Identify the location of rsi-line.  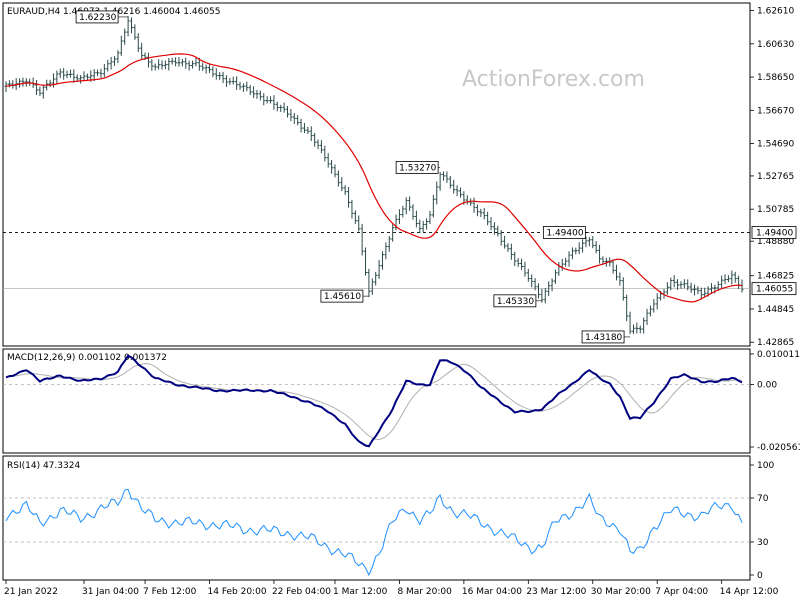
(374, 532).